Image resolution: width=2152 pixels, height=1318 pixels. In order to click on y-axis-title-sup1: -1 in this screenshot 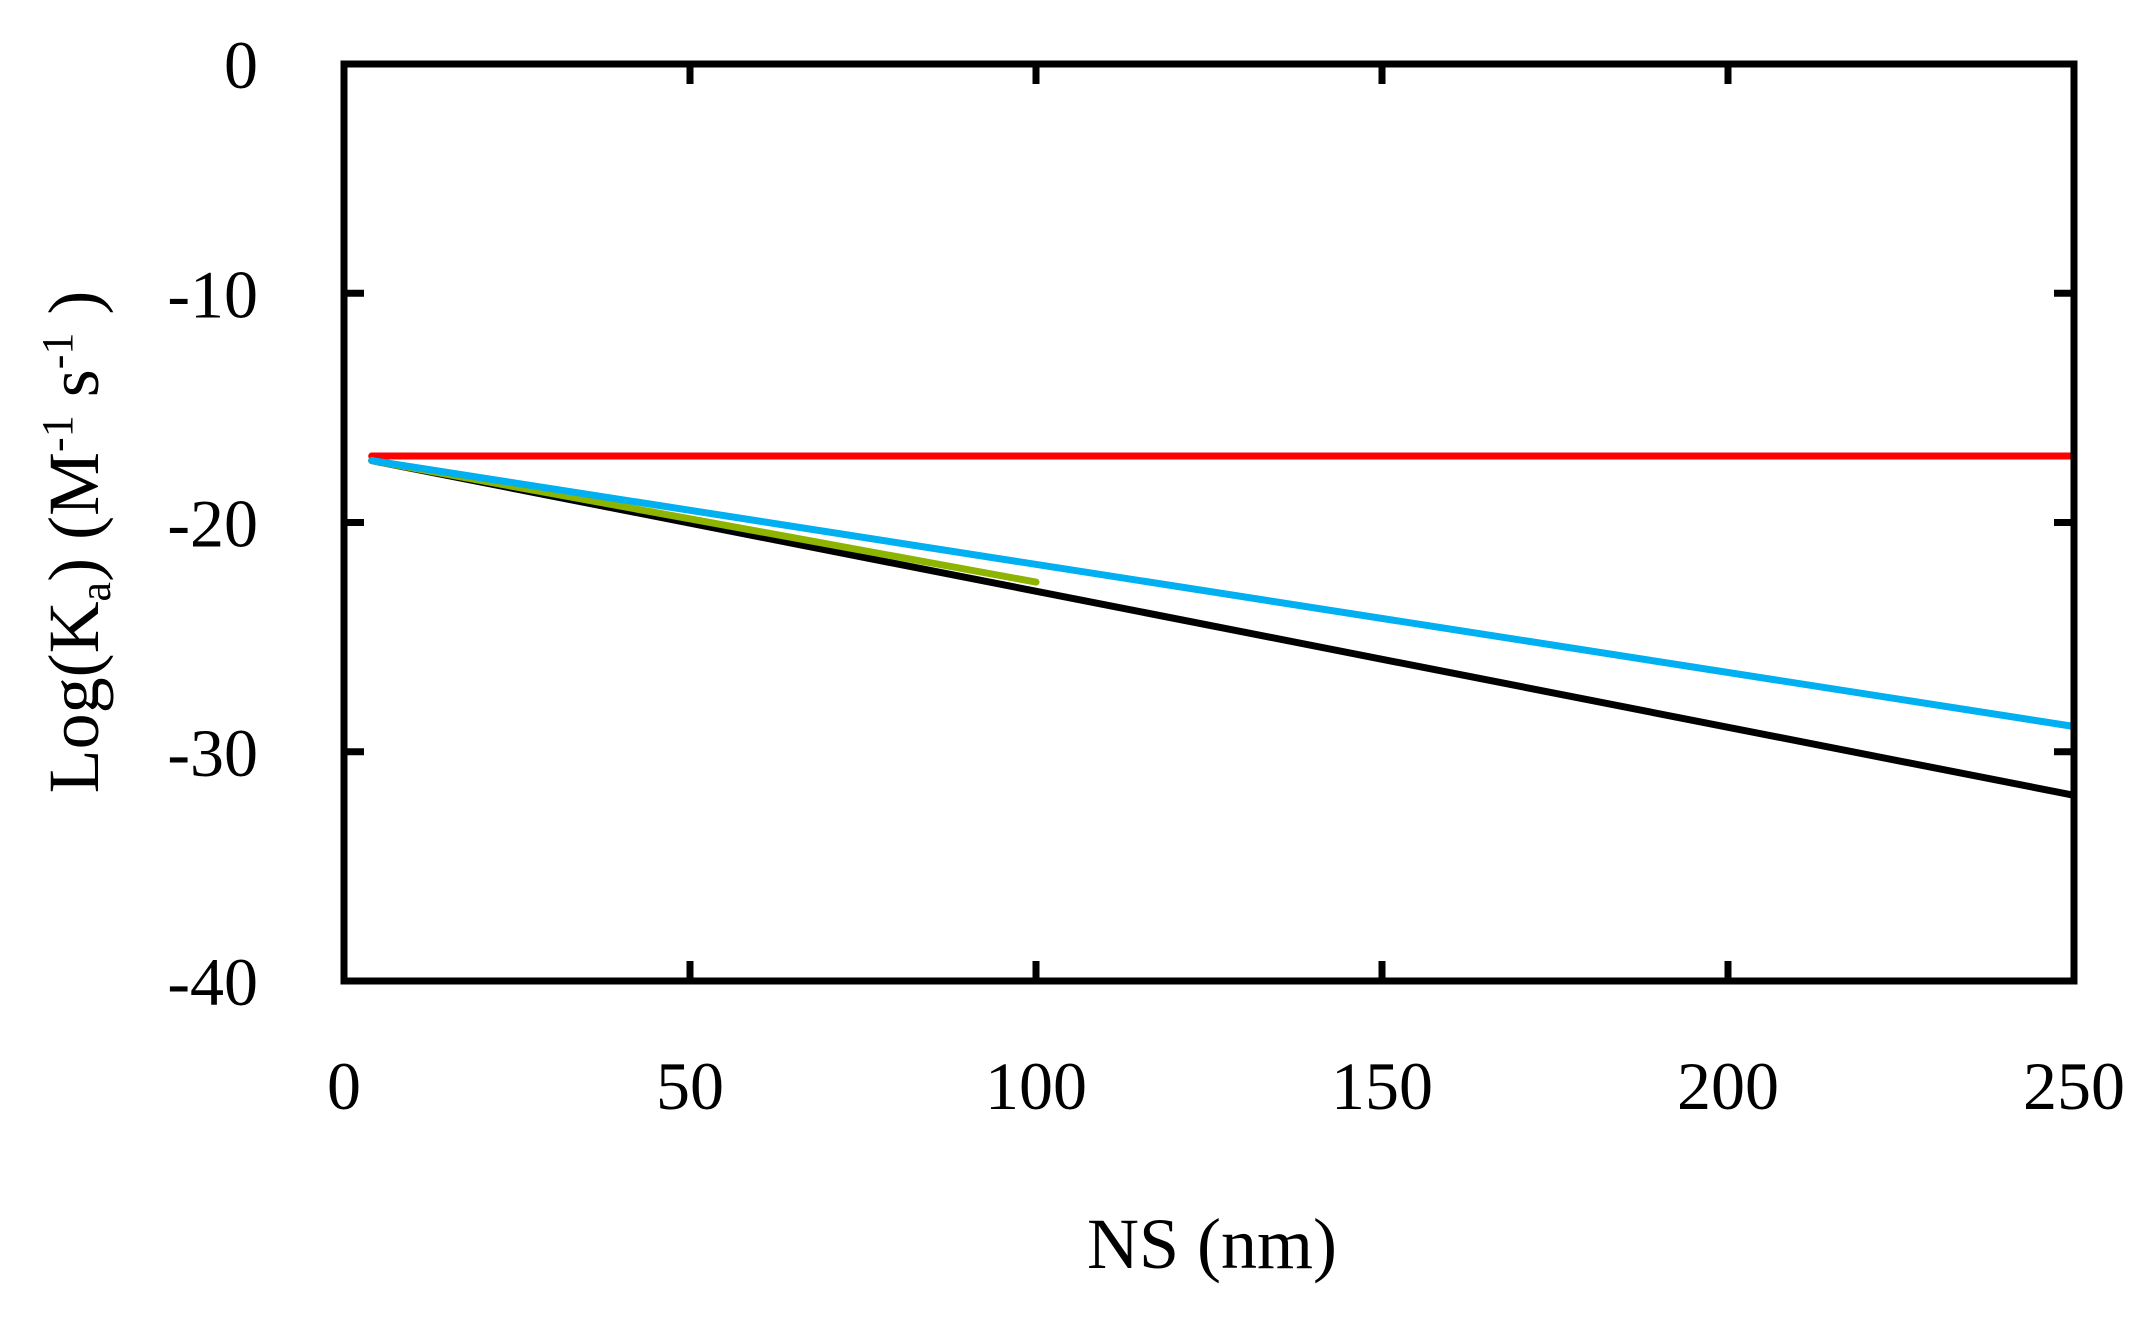, I will do `click(57, 433)`.